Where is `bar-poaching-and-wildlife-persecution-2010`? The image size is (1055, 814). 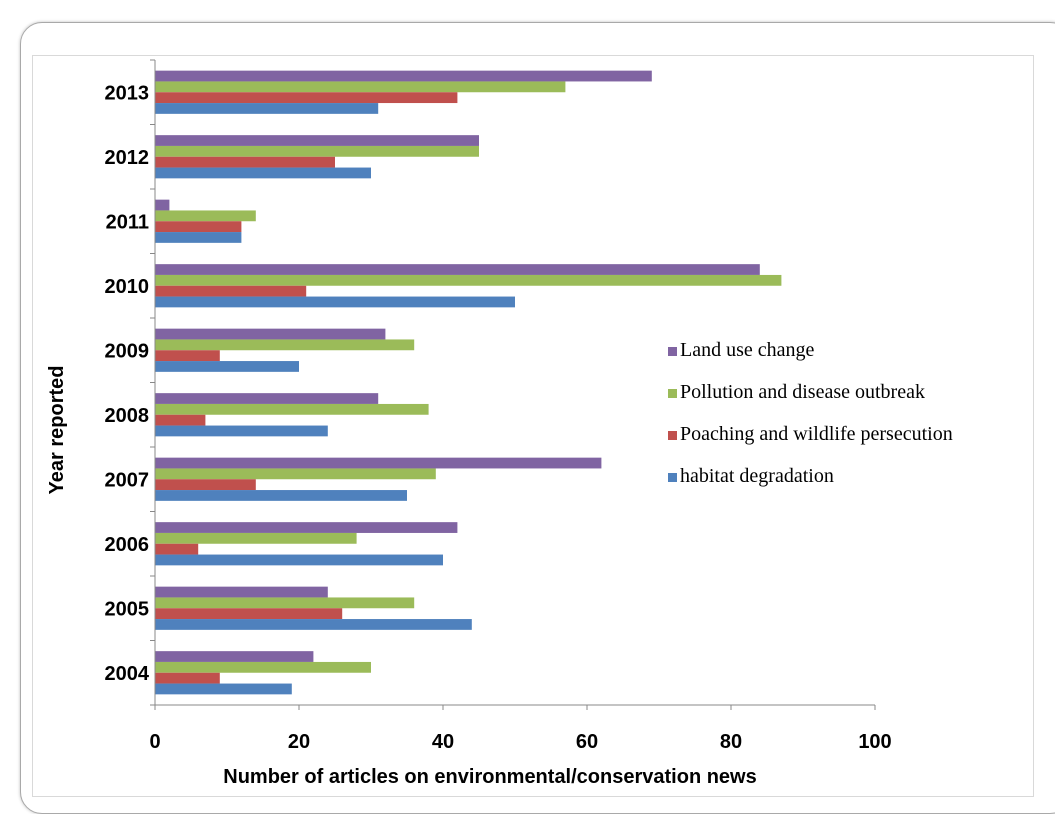
bar-poaching-and-wildlife-persecution-2010 is located at coordinates (231, 291).